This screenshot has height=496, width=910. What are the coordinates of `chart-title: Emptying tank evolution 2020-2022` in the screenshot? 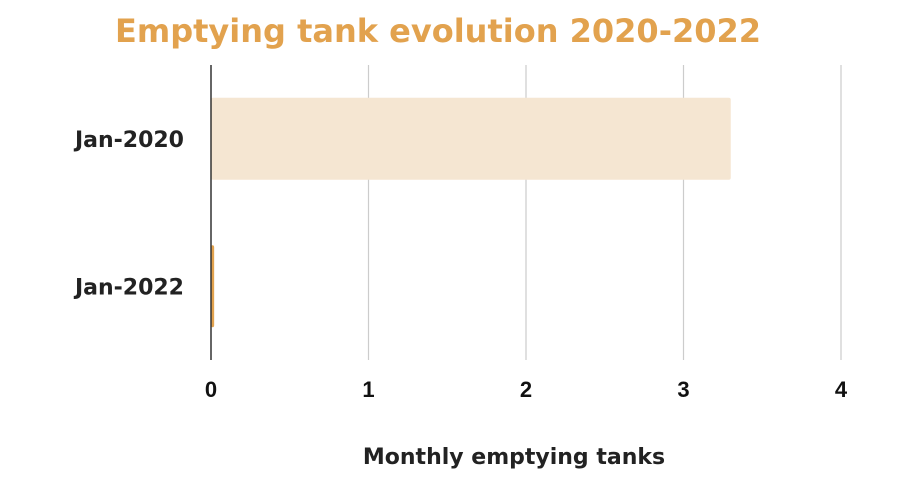 It's located at (438, 31).